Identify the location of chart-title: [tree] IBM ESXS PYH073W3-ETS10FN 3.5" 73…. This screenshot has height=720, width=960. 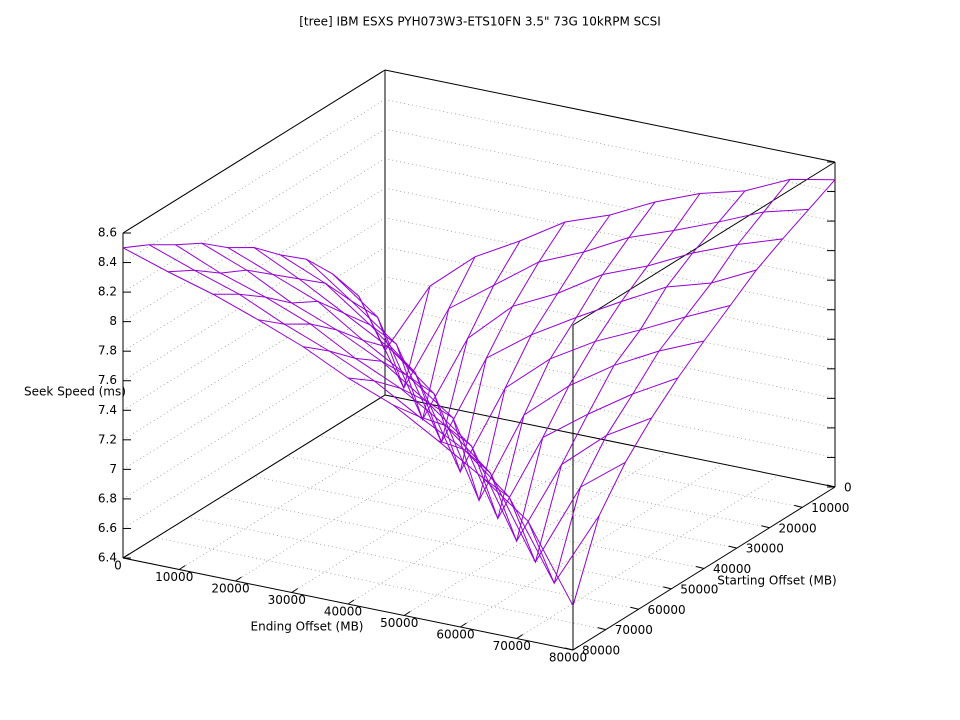
(480, 22).